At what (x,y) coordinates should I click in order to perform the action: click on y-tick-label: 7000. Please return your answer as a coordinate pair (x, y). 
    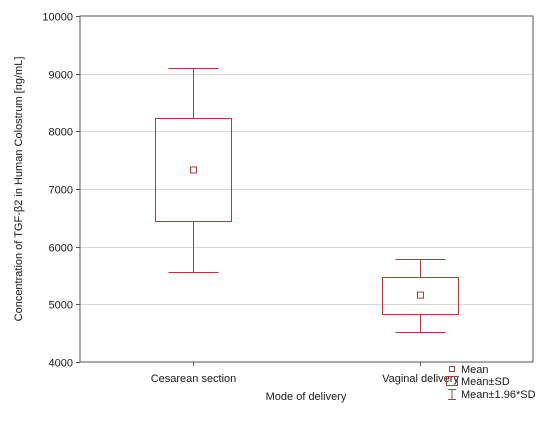
    Looking at the image, I should click on (61, 191).